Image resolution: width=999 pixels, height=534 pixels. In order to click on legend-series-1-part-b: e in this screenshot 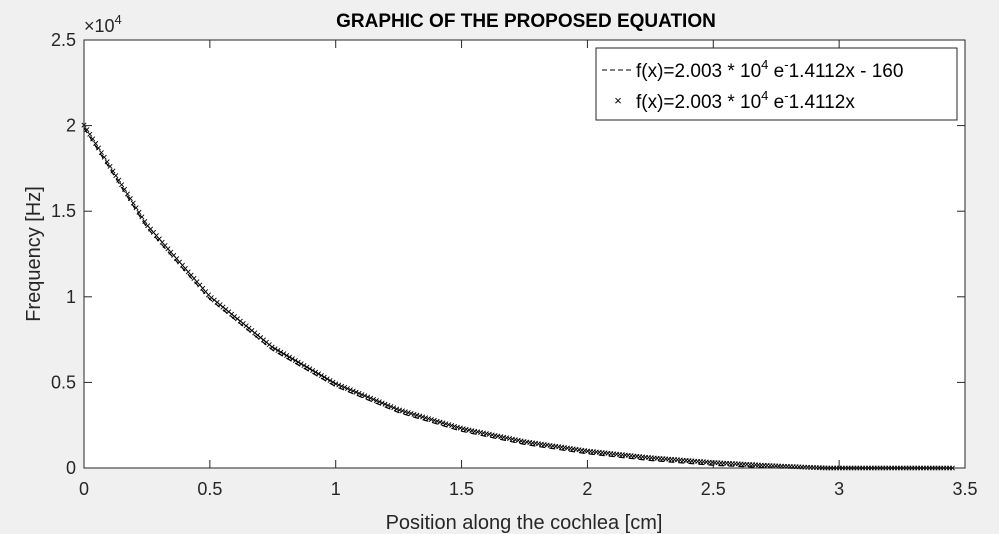, I will do `click(776, 71)`.